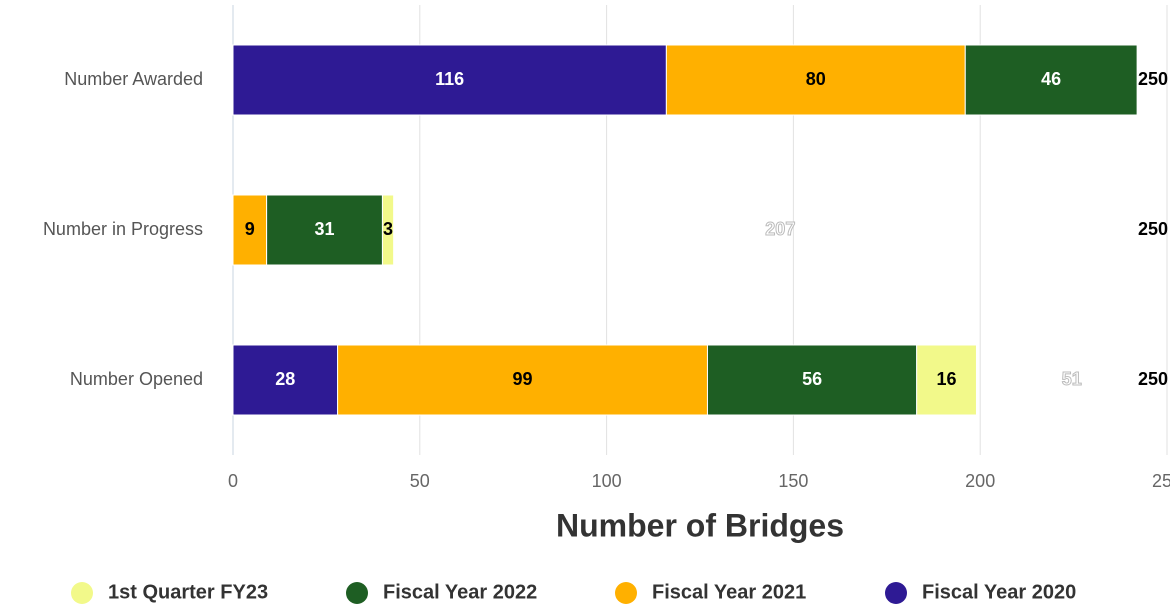 The height and width of the screenshot is (605, 1170). I want to click on y-tick-label: Number Awarded, so click(133, 79).